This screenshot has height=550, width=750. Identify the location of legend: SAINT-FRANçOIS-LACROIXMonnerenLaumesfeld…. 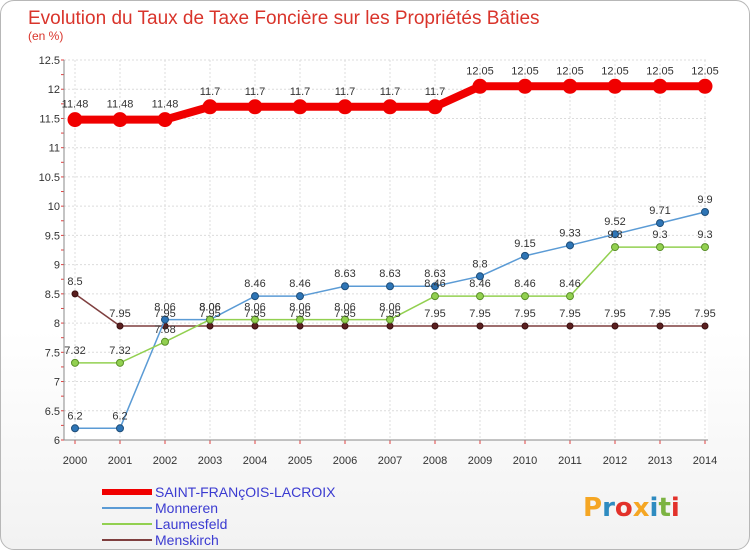
(219, 516).